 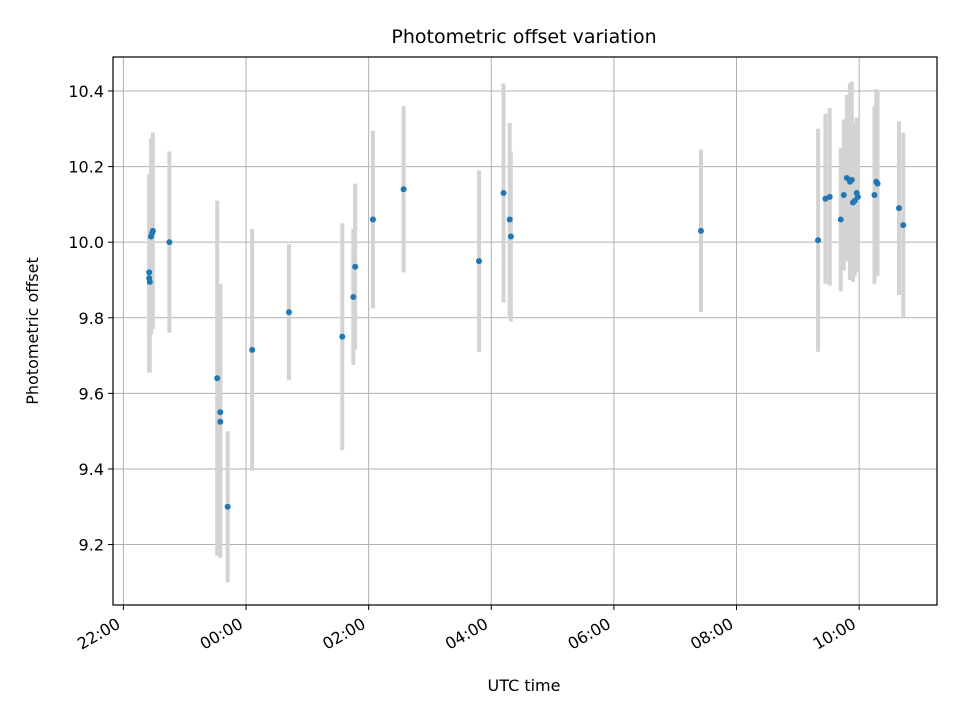 I want to click on x-tick-label: 00:00, so click(x=221, y=634).